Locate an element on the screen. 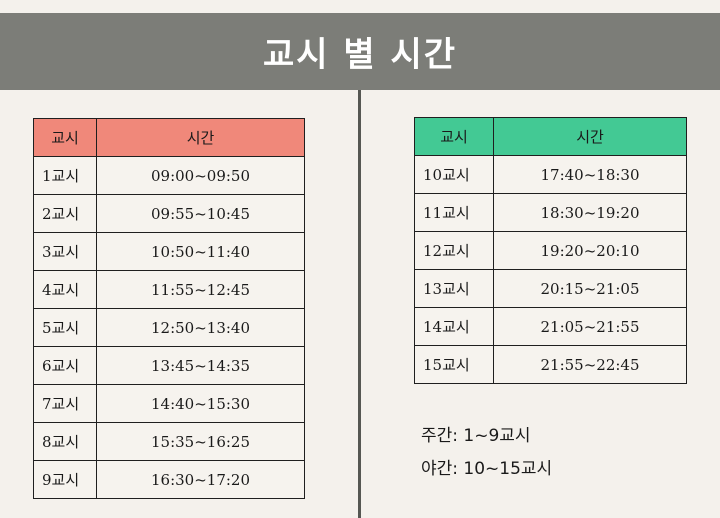  table-row: 7교시 14:40~15:30 is located at coordinates (169, 403).